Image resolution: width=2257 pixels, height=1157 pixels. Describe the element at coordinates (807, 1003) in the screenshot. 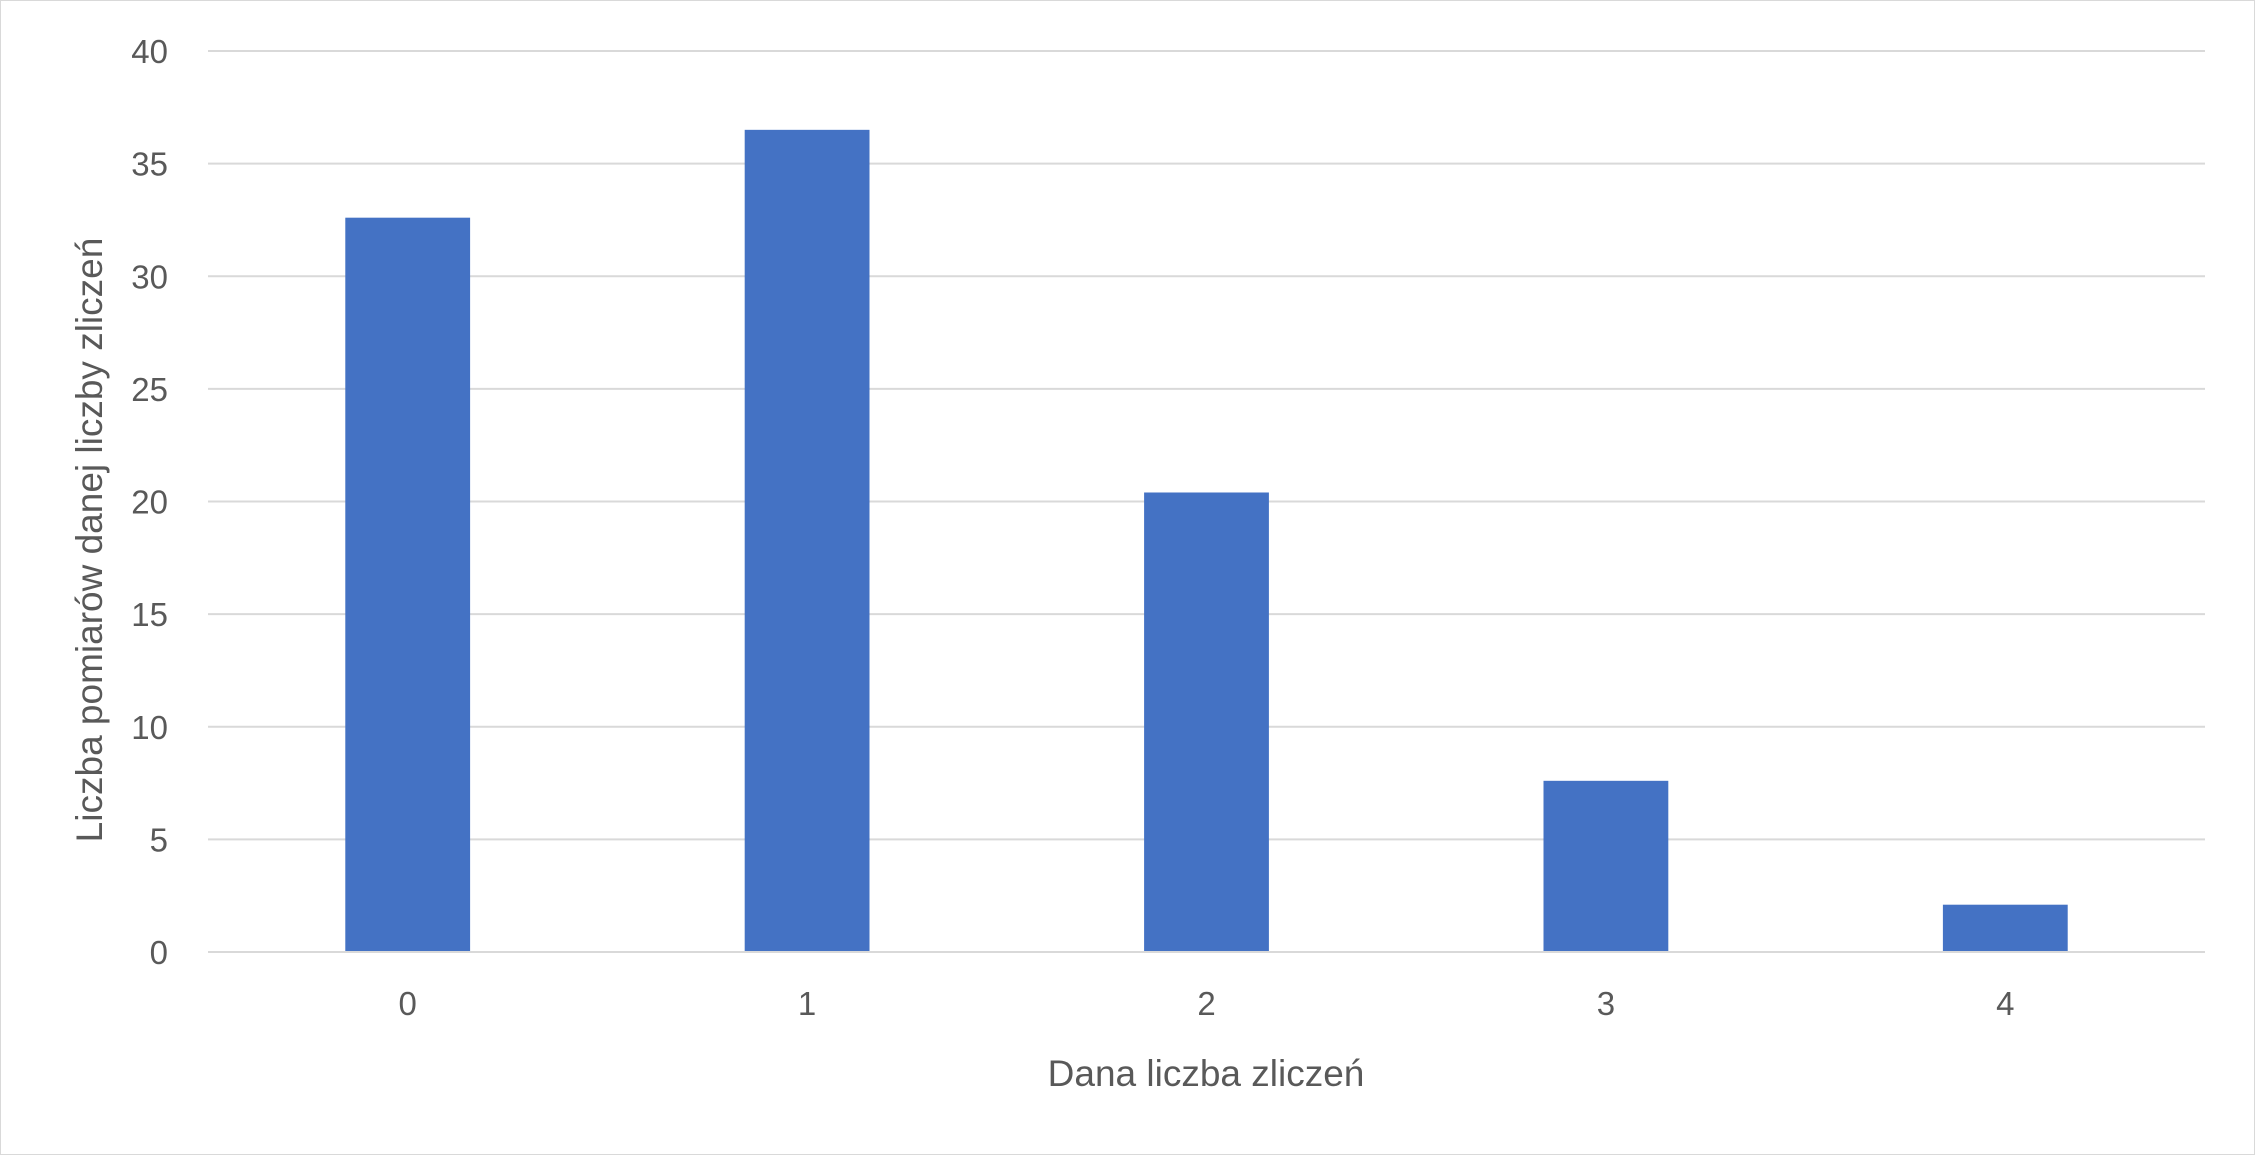

I see `x-tick-label: 1` at that location.